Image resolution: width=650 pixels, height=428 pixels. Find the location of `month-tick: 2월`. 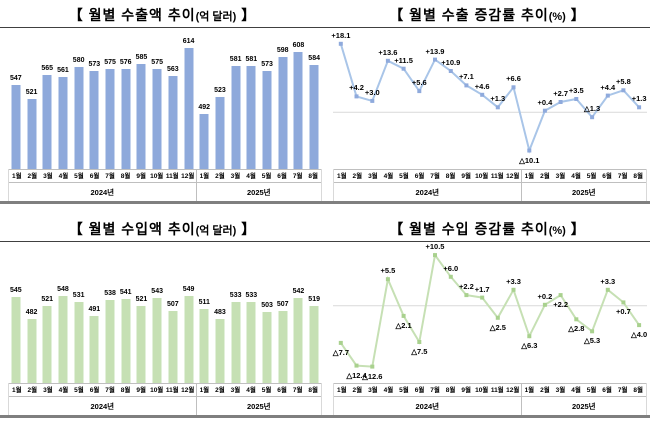

month-tick: 2월 is located at coordinates (357, 390).